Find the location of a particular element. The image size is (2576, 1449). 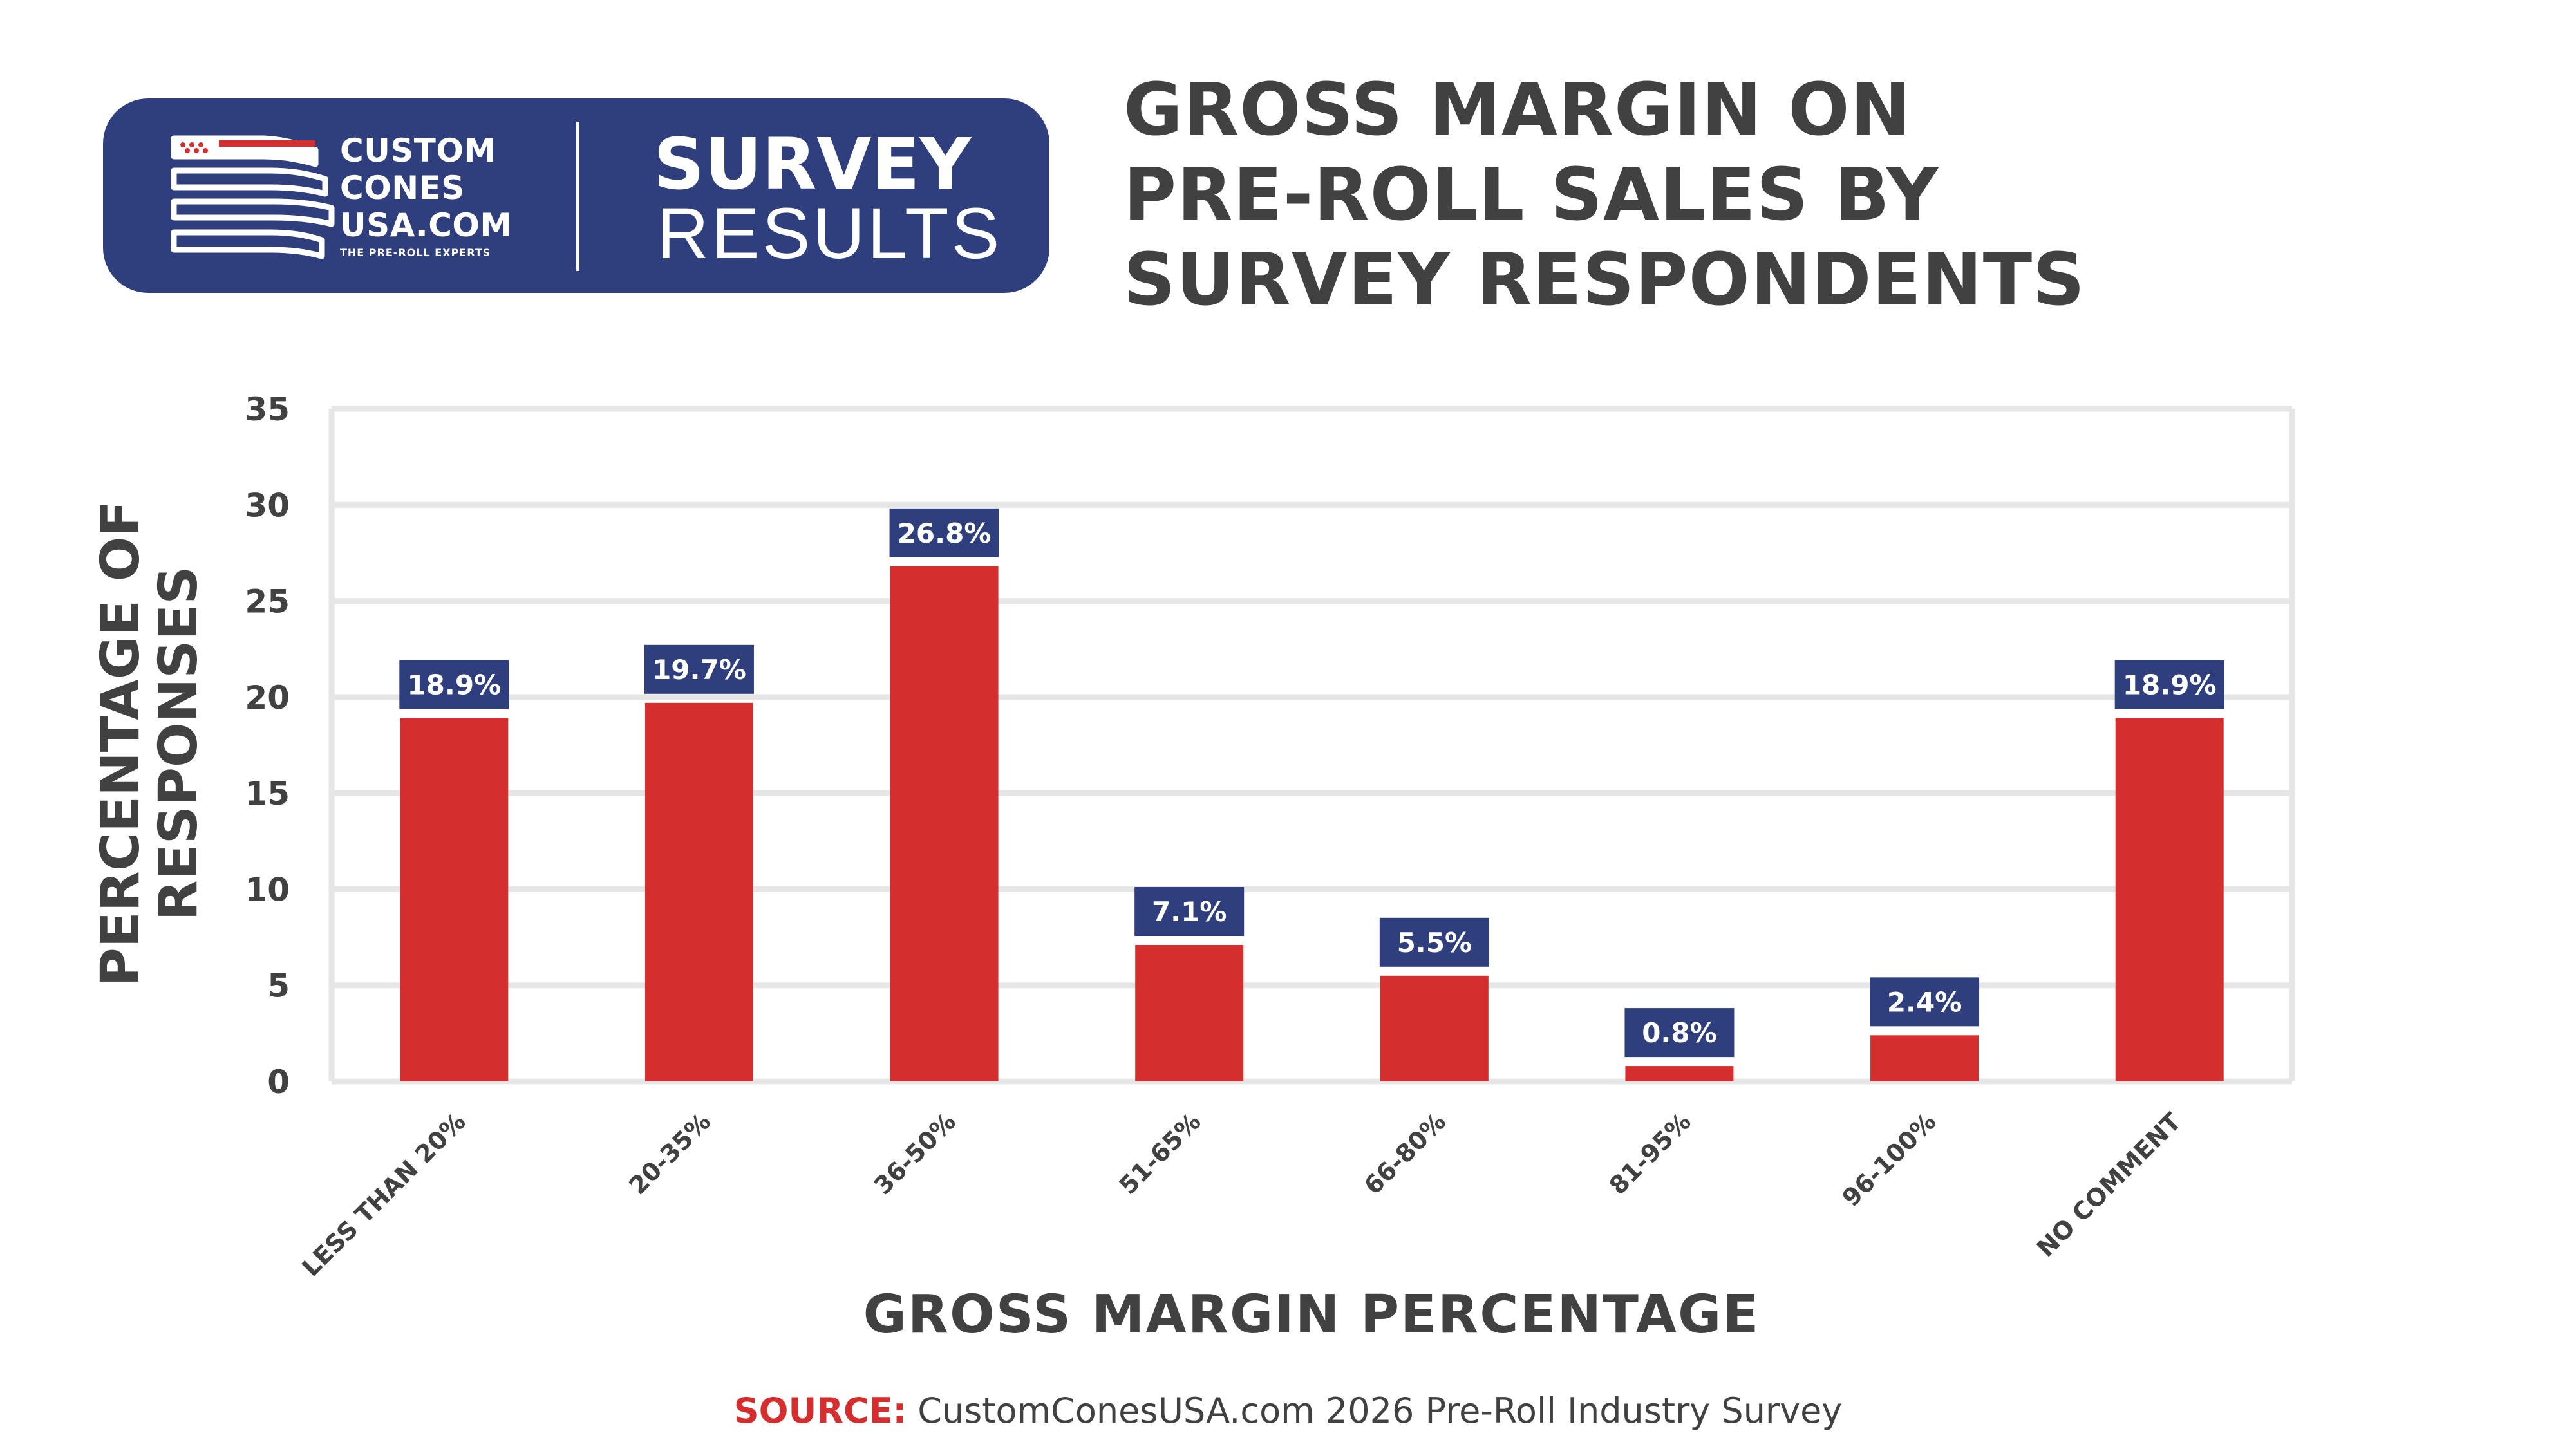

x-axis-title: GROSS MARGIN PERCENTAGE is located at coordinates (1311, 1314).